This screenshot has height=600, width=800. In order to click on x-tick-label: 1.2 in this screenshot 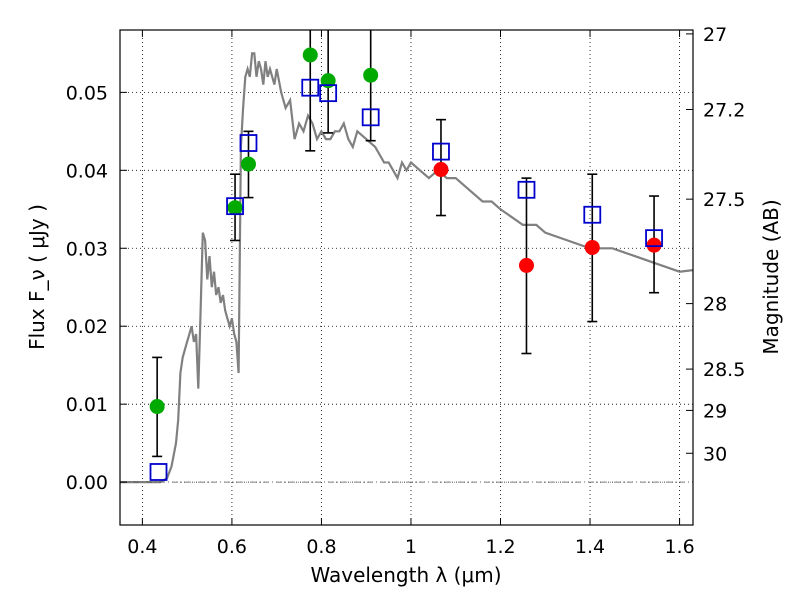, I will do `click(500, 547)`.